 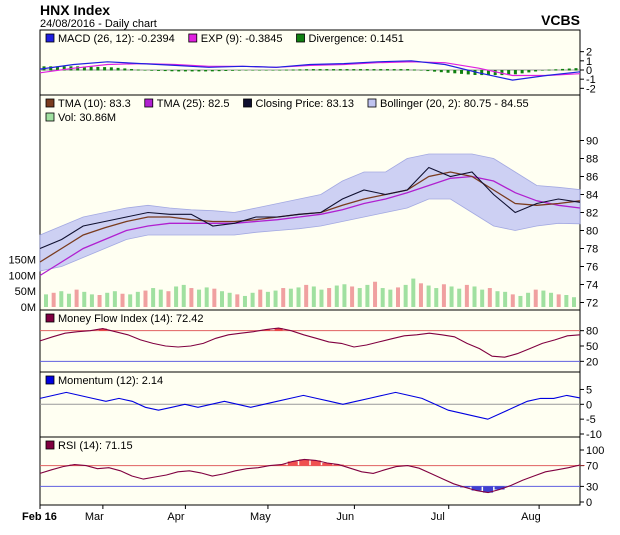 I want to click on rsi-oversold-fill, so click(x=499, y=488).